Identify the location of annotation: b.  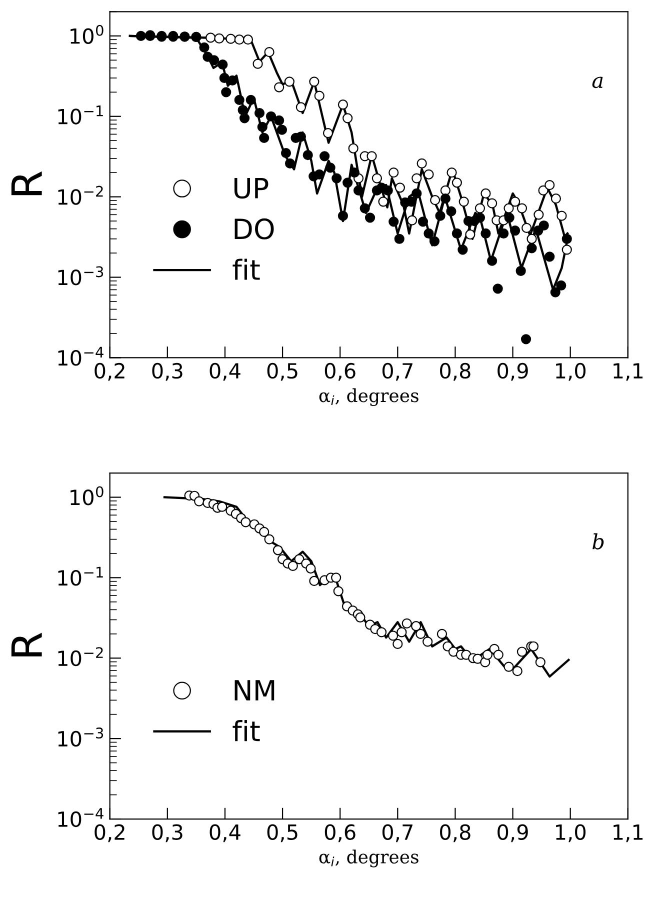
(598, 541).